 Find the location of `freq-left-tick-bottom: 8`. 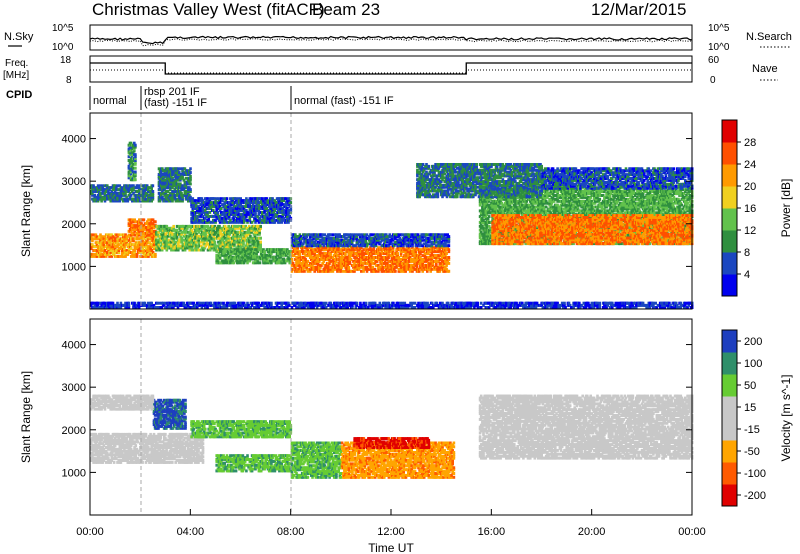

freq-left-tick-bottom: 8 is located at coordinates (69, 80).